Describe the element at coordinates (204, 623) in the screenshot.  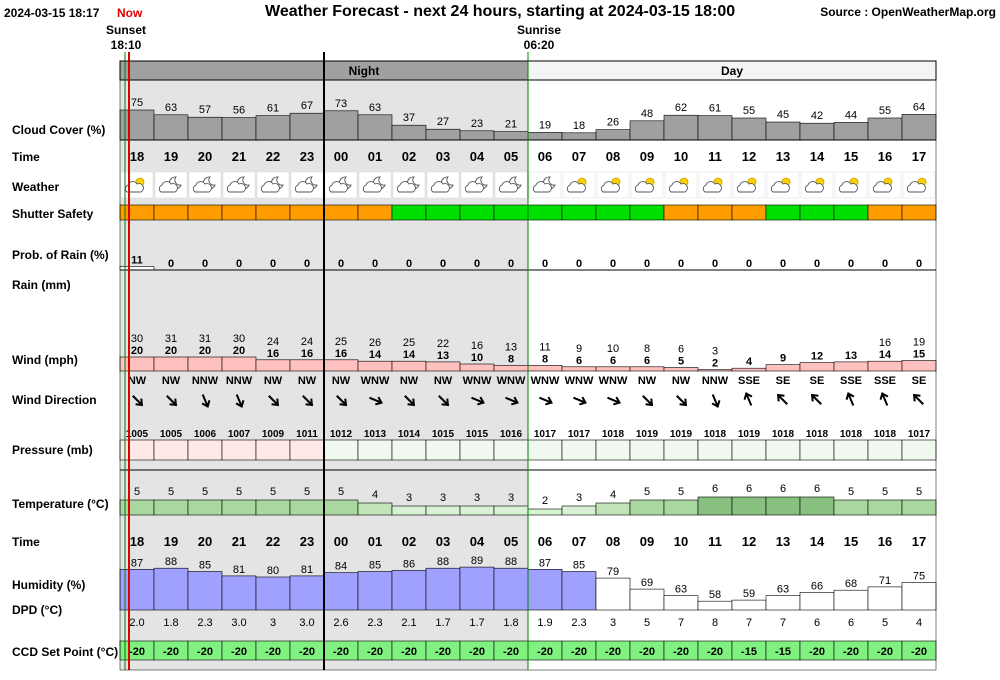
I see `dpd-value: 2.3` at that location.